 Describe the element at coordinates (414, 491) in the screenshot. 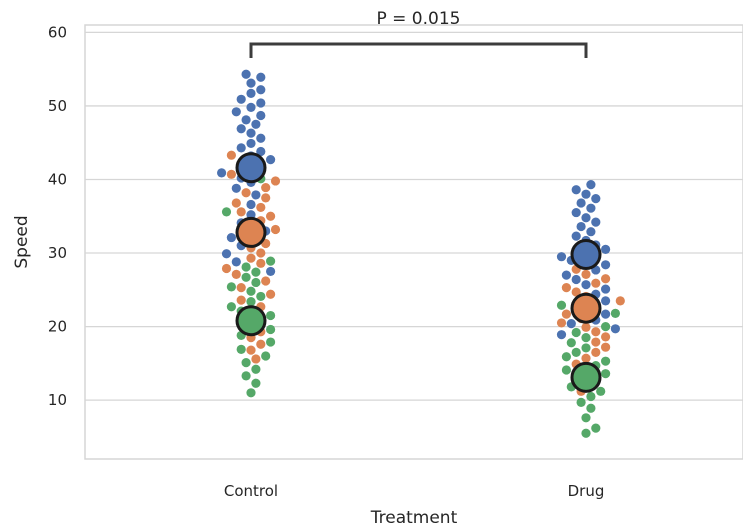

I see `x-tick-labels: Control Drug` at that location.